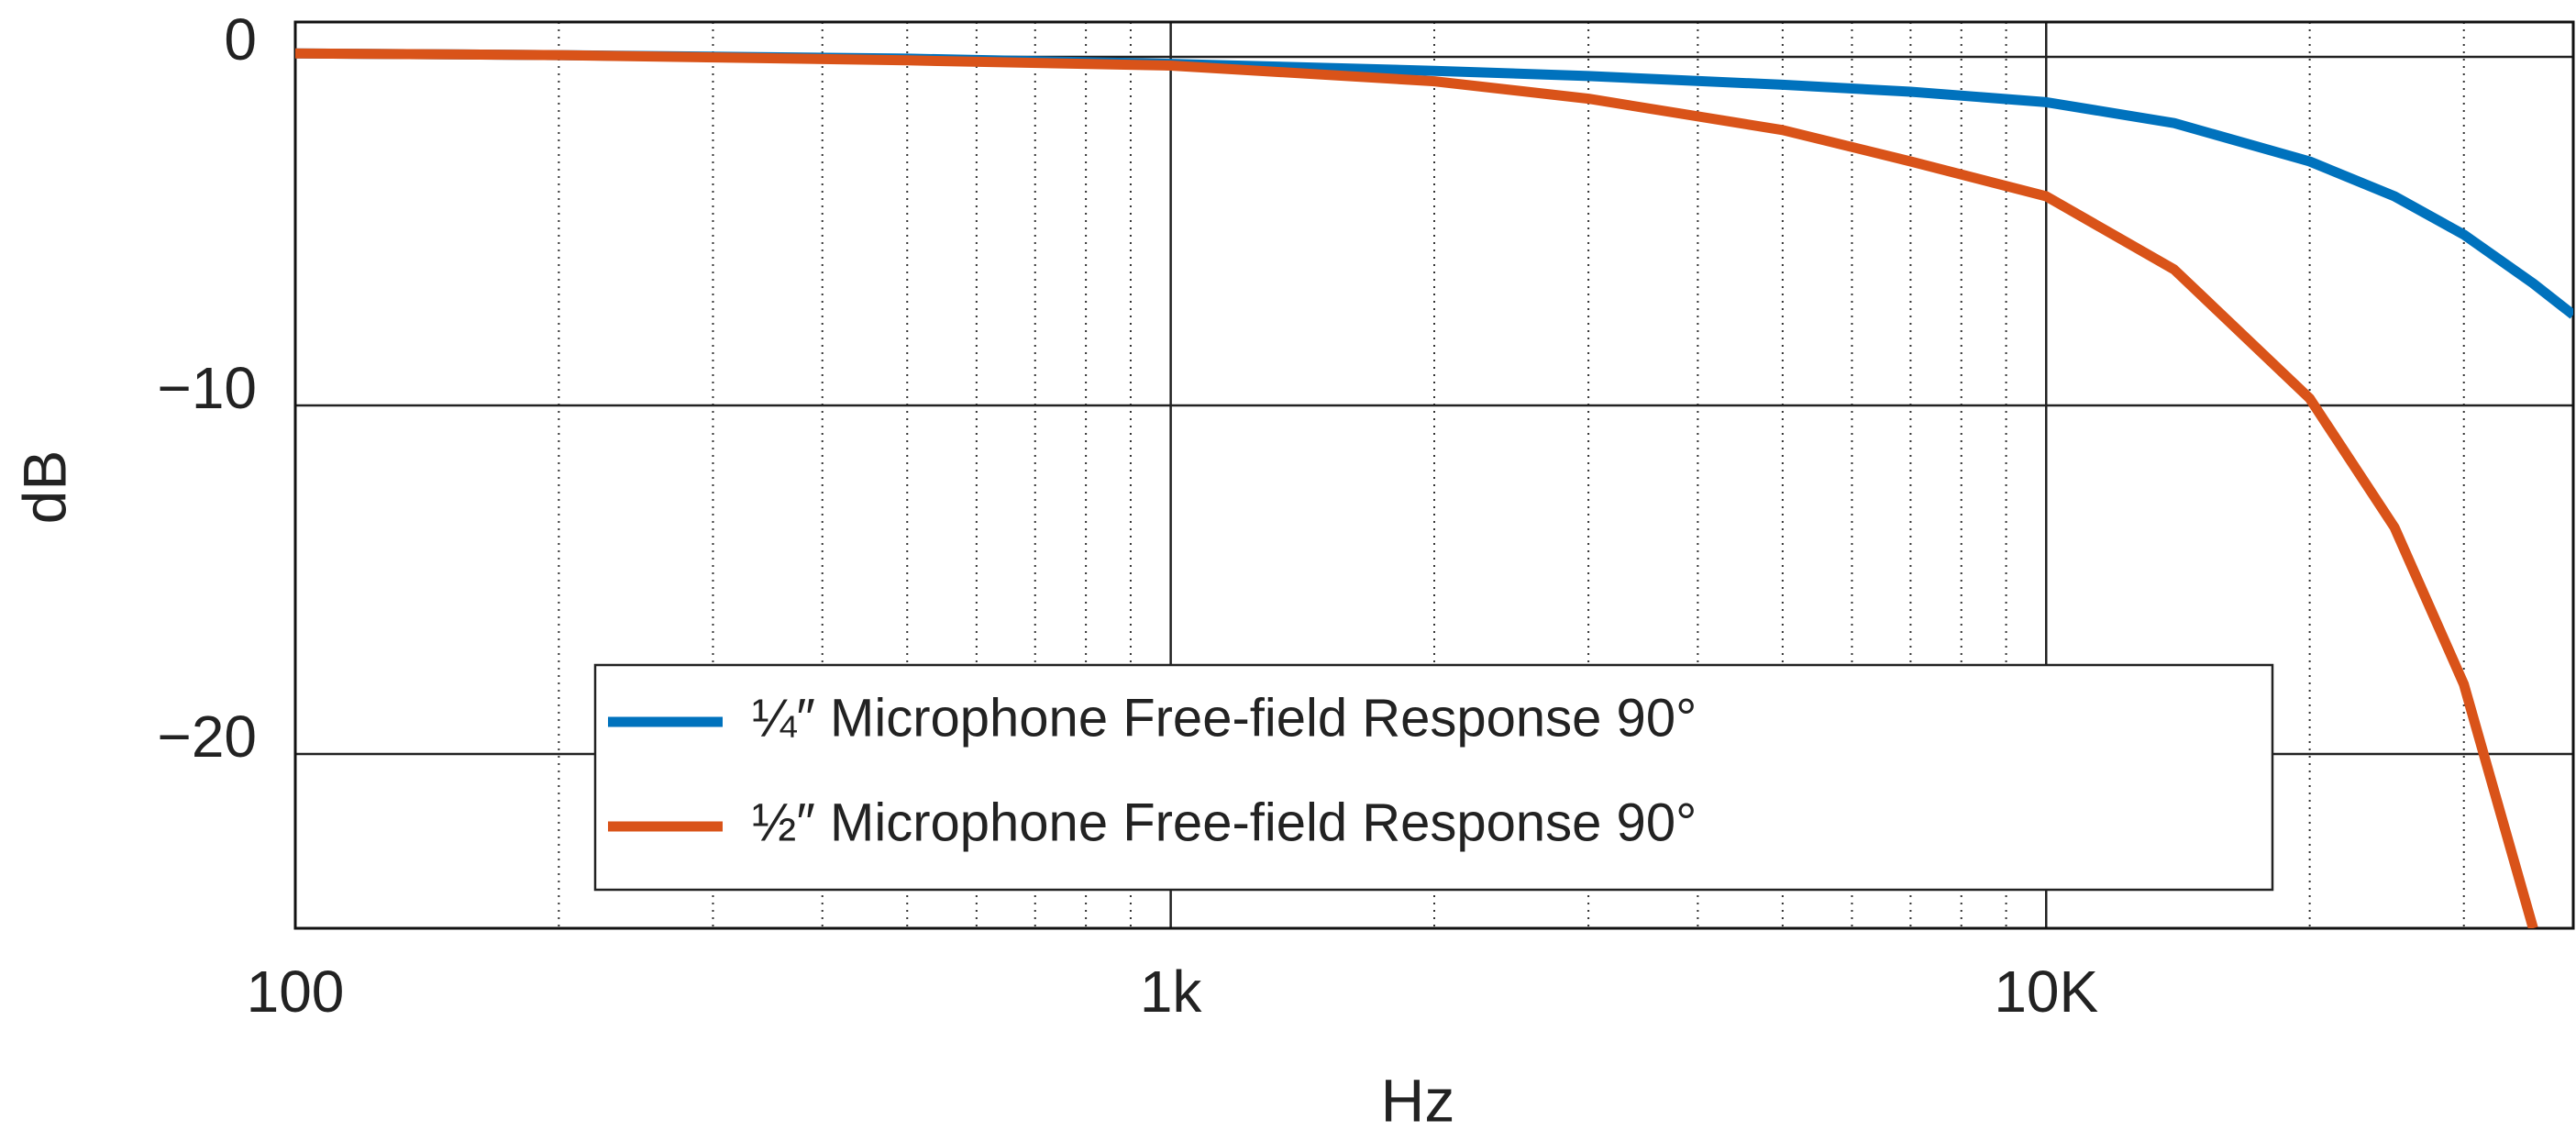 This screenshot has height=1142, width=2576. I want to click on legend-box, so click(1433, 777).